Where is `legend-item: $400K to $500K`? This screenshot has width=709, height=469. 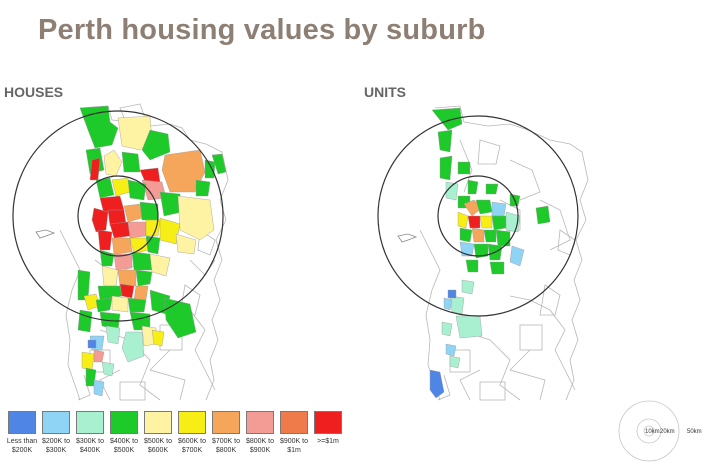
legend-item: $400K to $500K is located at coordinates (126, 433).